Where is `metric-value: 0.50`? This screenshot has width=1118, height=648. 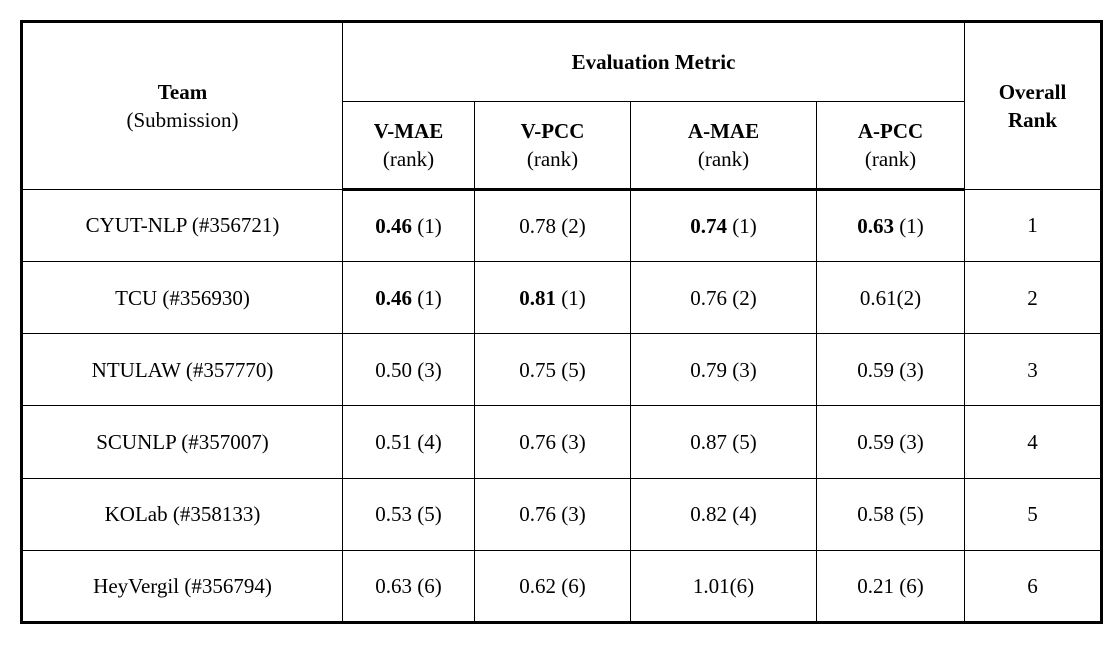 metric-value: 0.50 is located at coordinates (393, 369).